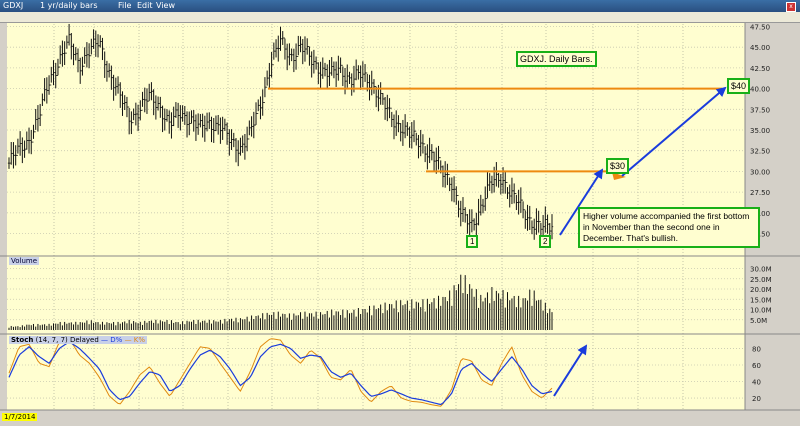 The image size is (800, 426). I want to click on level-30-arrowhead, so click(619, 176).